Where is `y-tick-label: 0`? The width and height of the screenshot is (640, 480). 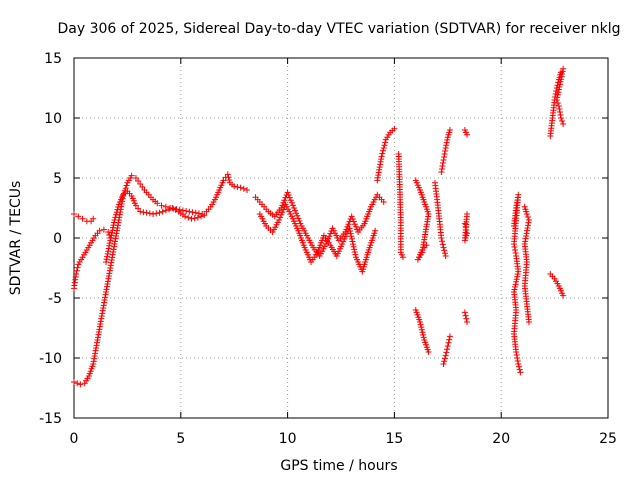
y-tick-label: 0 is located at coordinates (57, 239).